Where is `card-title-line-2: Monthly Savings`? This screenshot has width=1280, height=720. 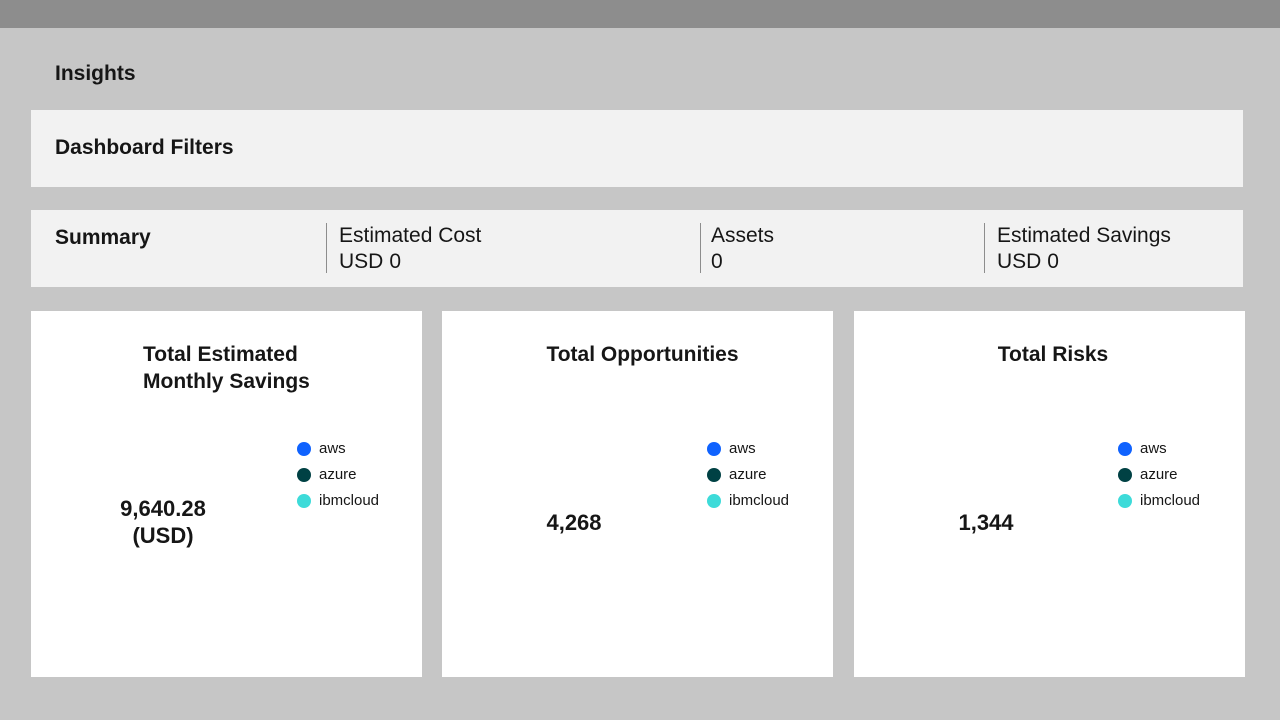 card-title-line-2: Monthly Savings is located at coordinates (226, 381).